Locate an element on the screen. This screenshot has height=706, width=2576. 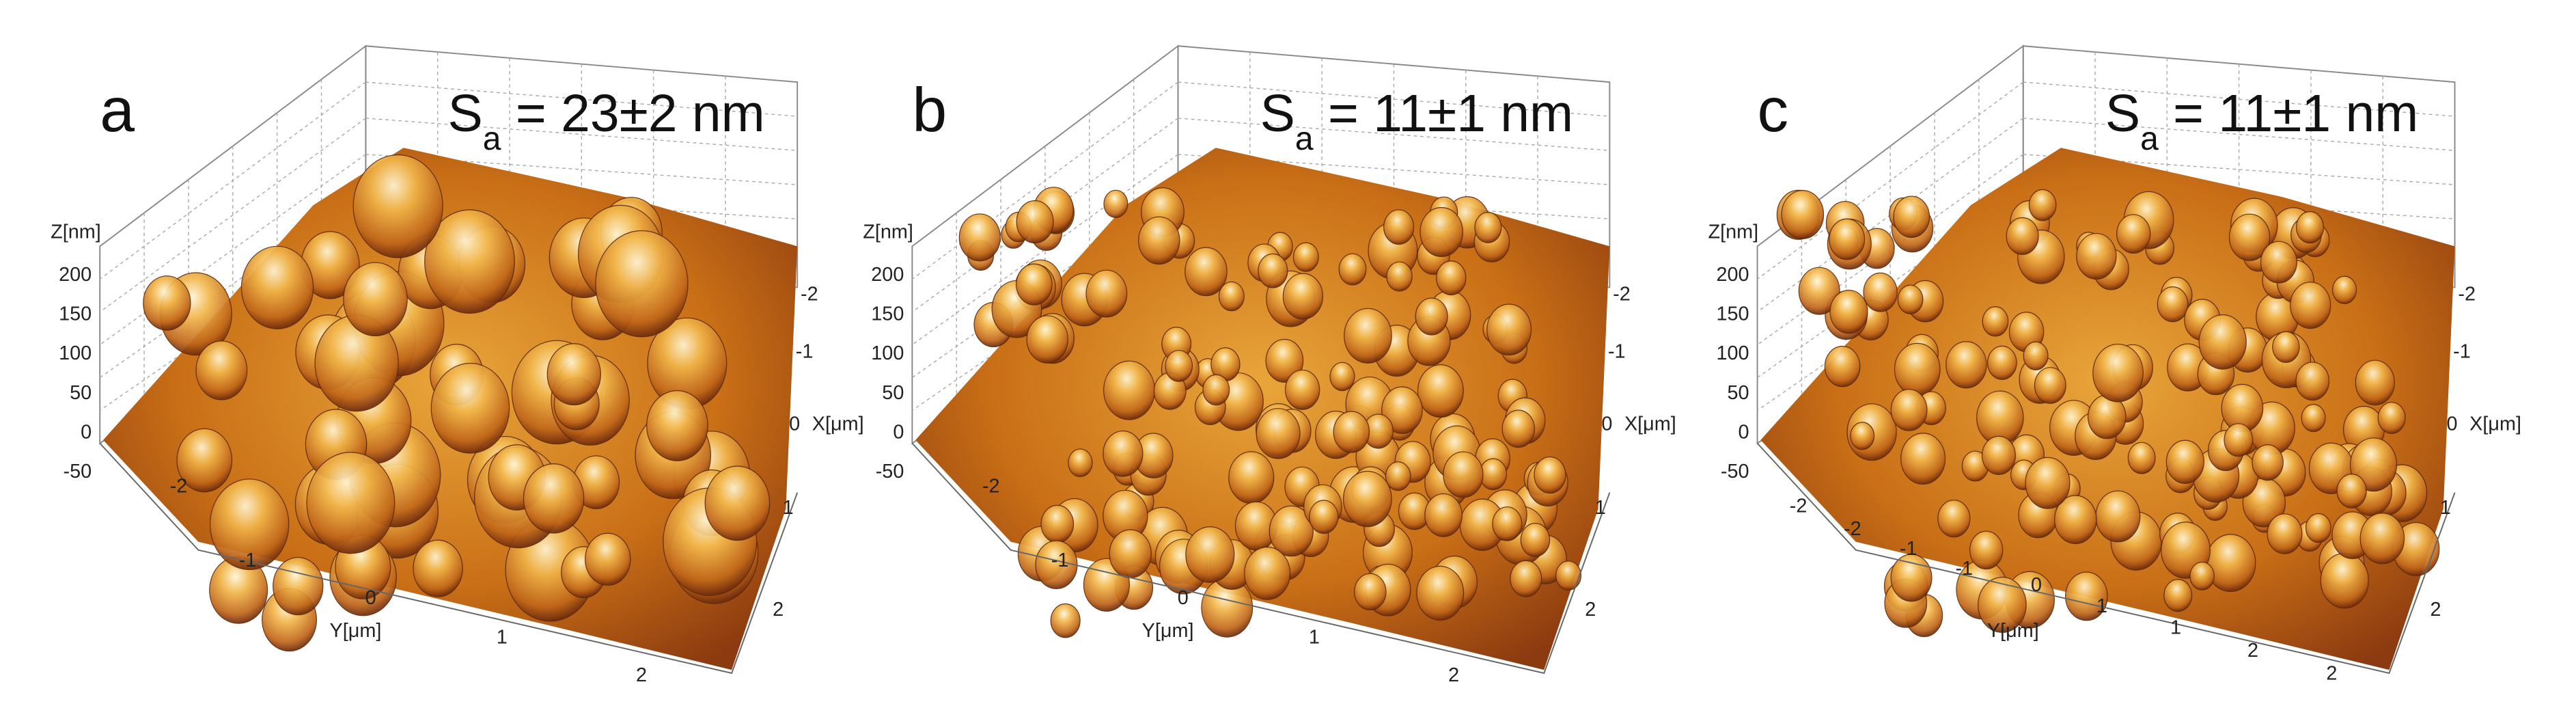
sa-label: Sa = 23±2 nm is located at coordinates (606, 120).